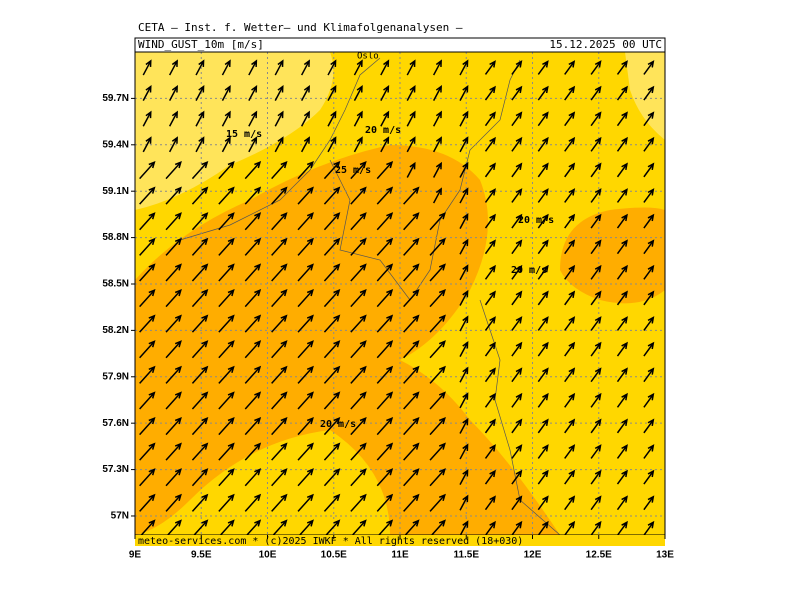 This screenshot has height=604, width=800. I want to click on parameter: WIND_GUST_10m [m/s], so click(201, 44).